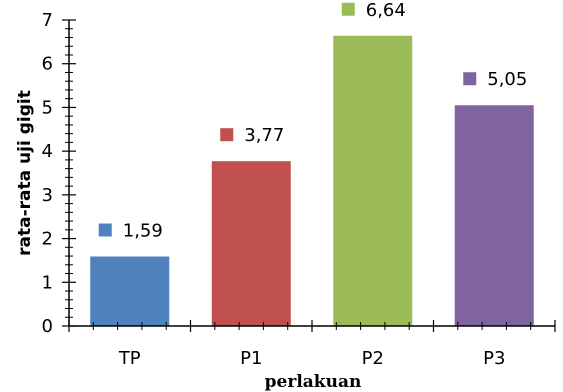 Image resolution: width=563 pixels, height=392 pixels. What do you see at coordinates (129, 358) in the screenshot?
I see `x-tick-label: TP` at bounding box center [129, 358].